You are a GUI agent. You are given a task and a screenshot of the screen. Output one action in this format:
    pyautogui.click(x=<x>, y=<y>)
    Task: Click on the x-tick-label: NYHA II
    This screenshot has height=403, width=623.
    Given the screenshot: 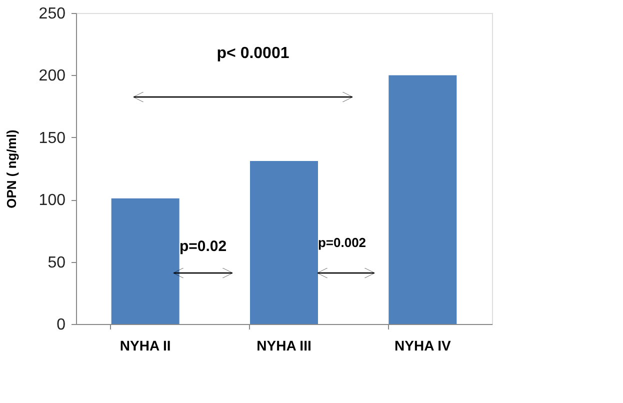 What is the action you would take?
    pyautogui.click(x=145, y=346)
    